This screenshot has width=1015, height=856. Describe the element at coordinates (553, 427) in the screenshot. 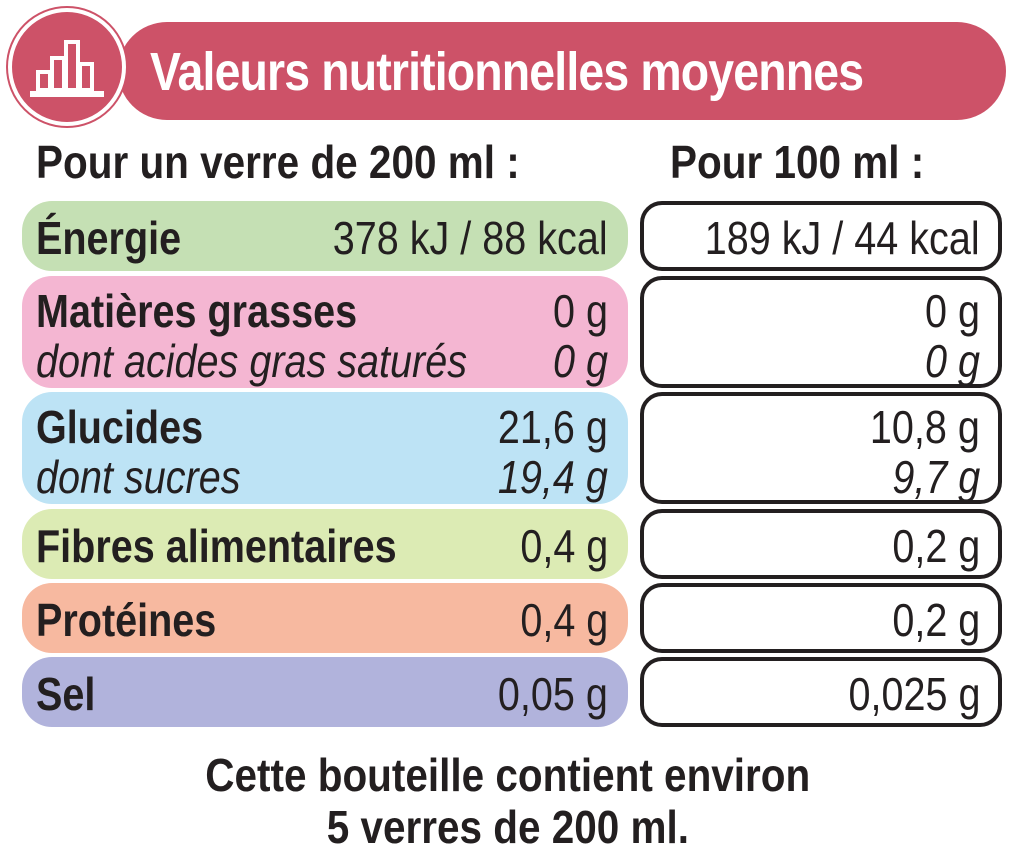

I see `row-value: 21,6 g` at that location.